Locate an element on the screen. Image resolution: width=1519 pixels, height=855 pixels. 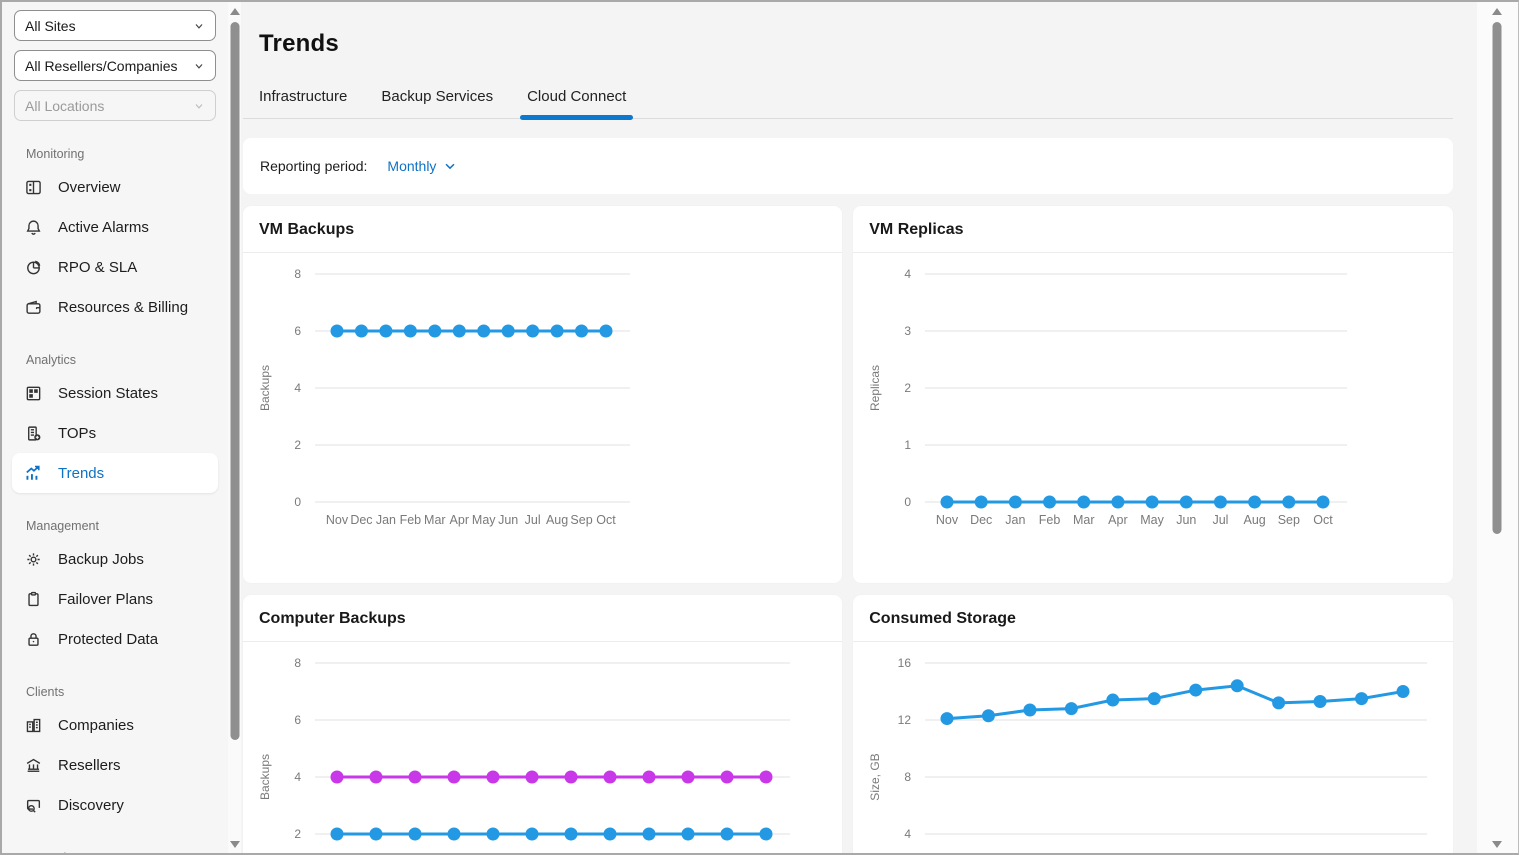
sidebar-item-overview: Overview is located at coordinates (115, 187).